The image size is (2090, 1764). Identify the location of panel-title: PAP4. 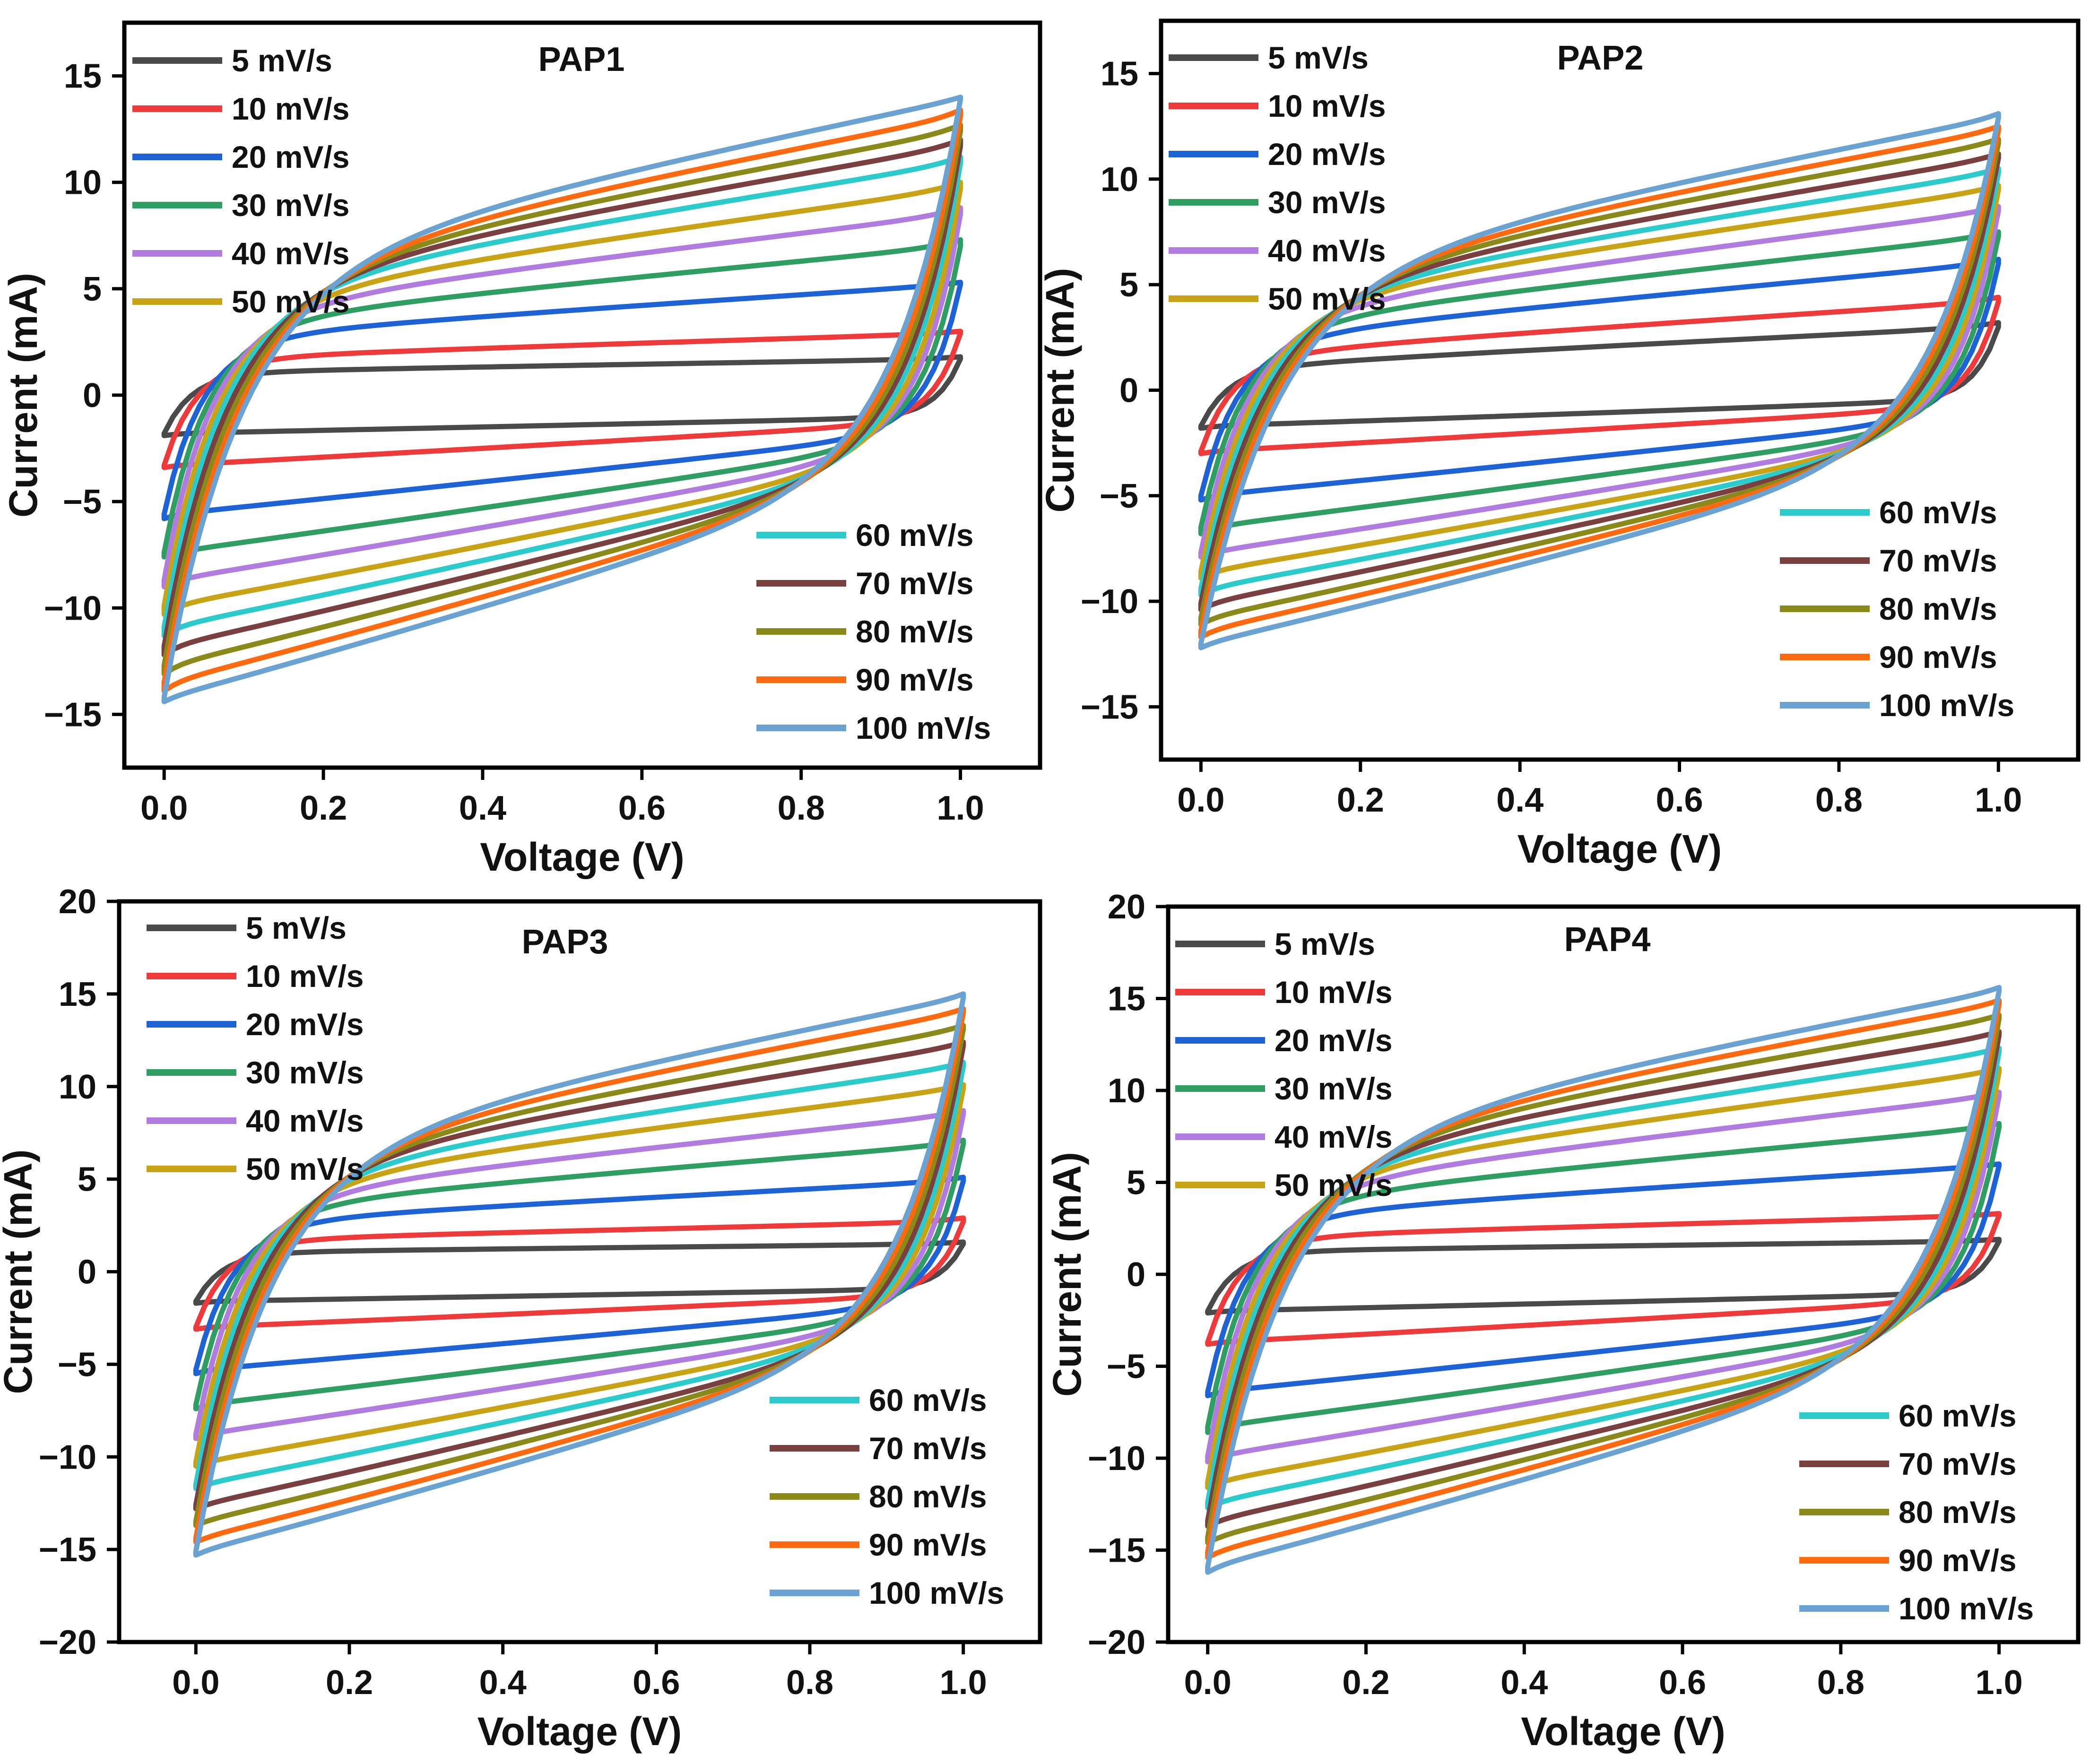
(1607, 940).